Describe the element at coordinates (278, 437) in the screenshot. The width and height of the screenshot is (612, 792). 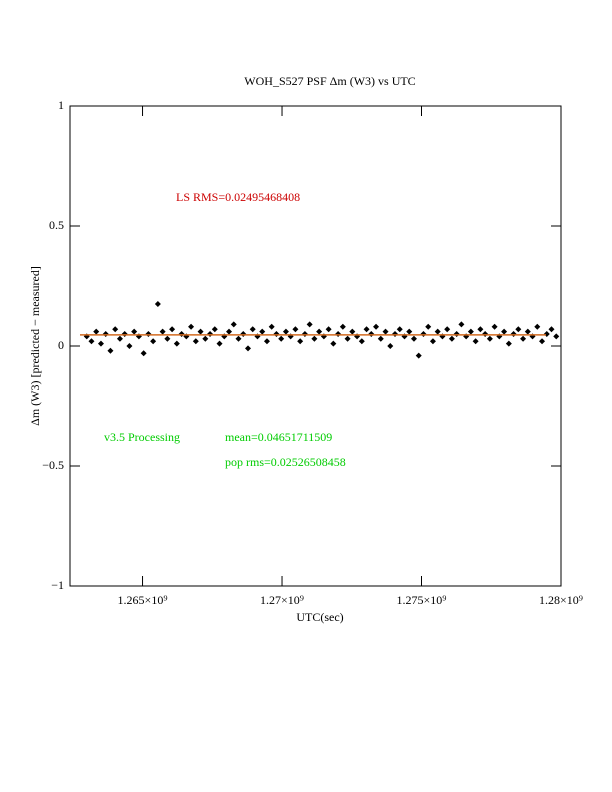
I see `annotation: mean=0.04651711509` at that location.